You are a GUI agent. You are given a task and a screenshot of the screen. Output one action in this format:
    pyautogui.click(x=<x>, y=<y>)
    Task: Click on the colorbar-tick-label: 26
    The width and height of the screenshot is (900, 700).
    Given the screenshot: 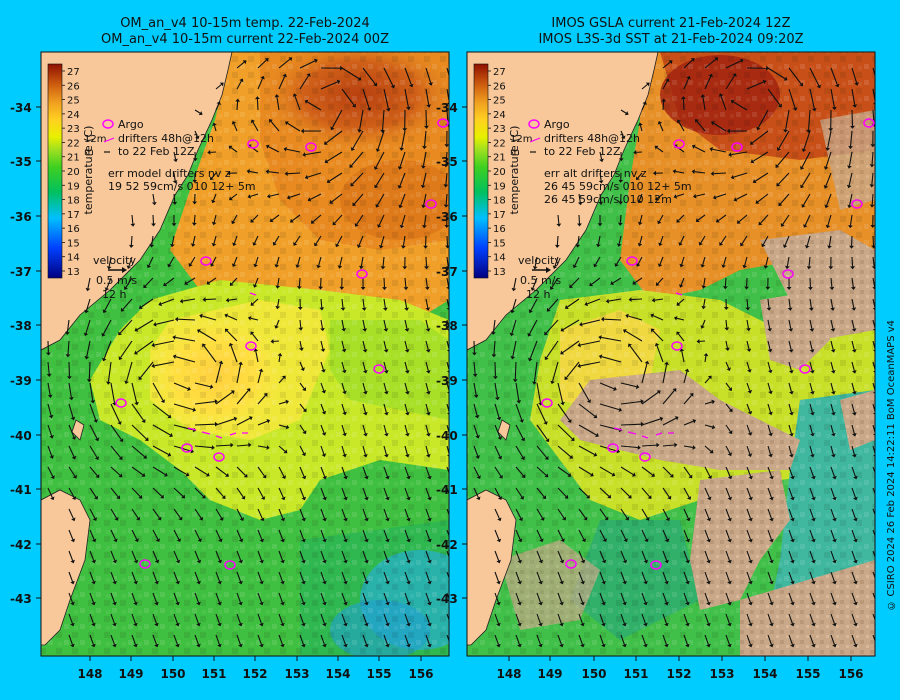 What is the action you would take?
    pyautogui.click(x=73, y=86)
    